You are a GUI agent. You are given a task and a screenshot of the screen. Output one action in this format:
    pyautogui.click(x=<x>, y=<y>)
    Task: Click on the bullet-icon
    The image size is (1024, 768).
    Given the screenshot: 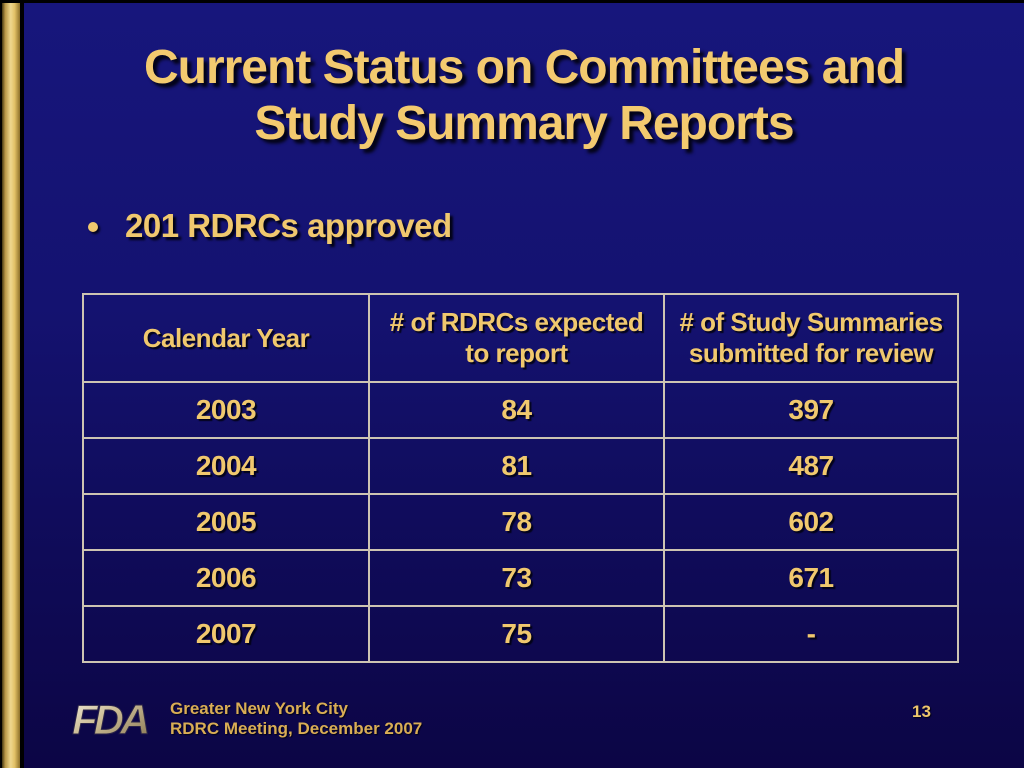 What is the action you would take?
    pyautogui.click(x=93, y=227)
    